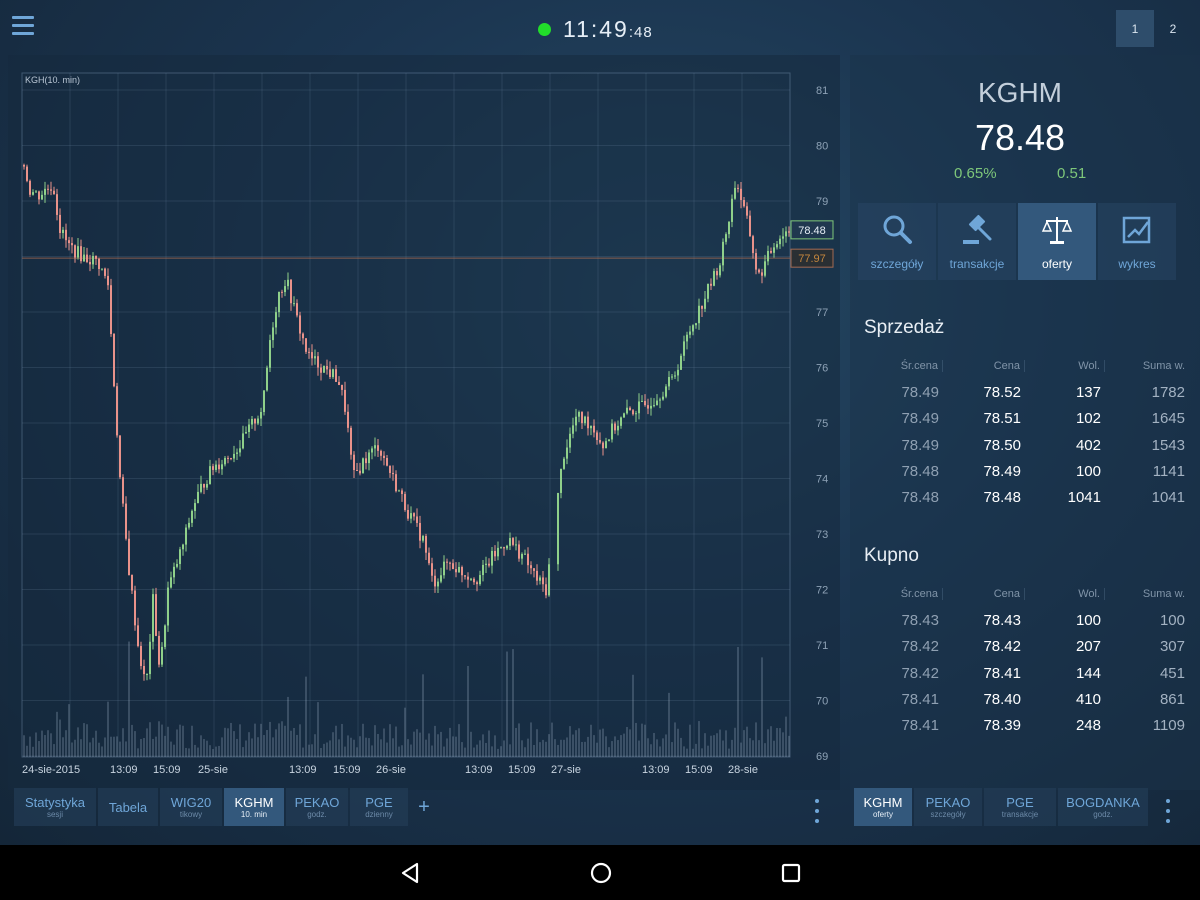  What do you see at coordinates (1002, 620) in the screenshot?
I see `table-cell: 78.43` at bounding box center [1002, 620].